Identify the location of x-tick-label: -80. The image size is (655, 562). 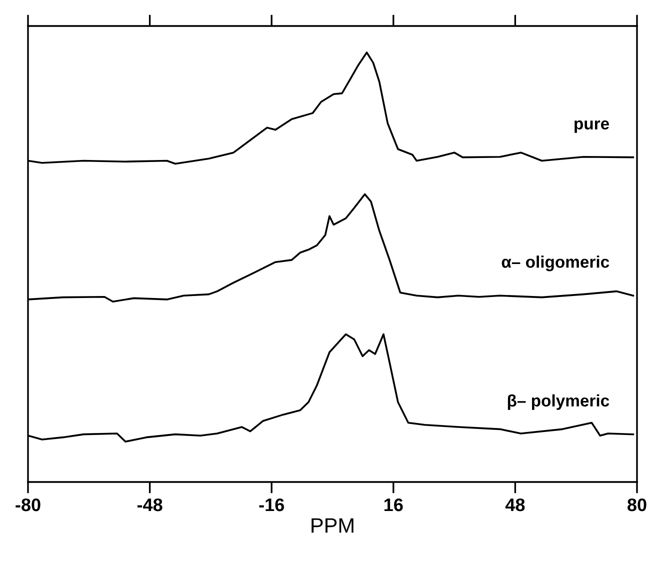
(28, 505).